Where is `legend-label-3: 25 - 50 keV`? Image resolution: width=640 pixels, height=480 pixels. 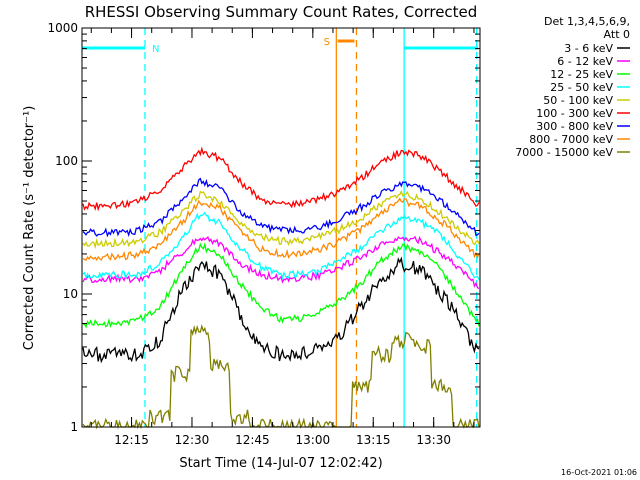 legend-label-3: 25 - 50 keV is located at coordinates (581, 87).